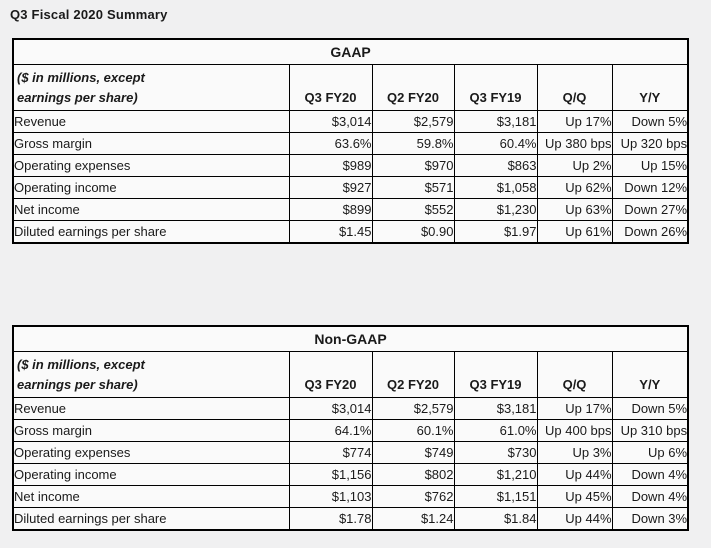  I want to click on metric-value: $989, so click(330, 165).